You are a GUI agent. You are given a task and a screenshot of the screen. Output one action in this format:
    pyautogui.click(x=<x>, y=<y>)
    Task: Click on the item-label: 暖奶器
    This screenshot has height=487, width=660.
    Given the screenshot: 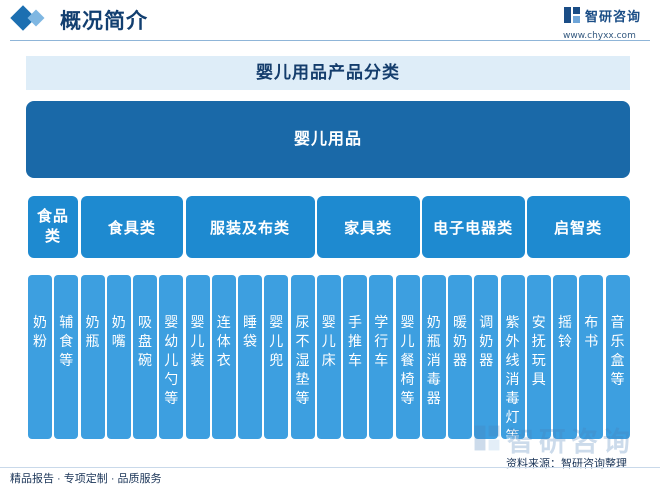 What is the action you would take?
    pyautogui.click(x=460, y=341)
    